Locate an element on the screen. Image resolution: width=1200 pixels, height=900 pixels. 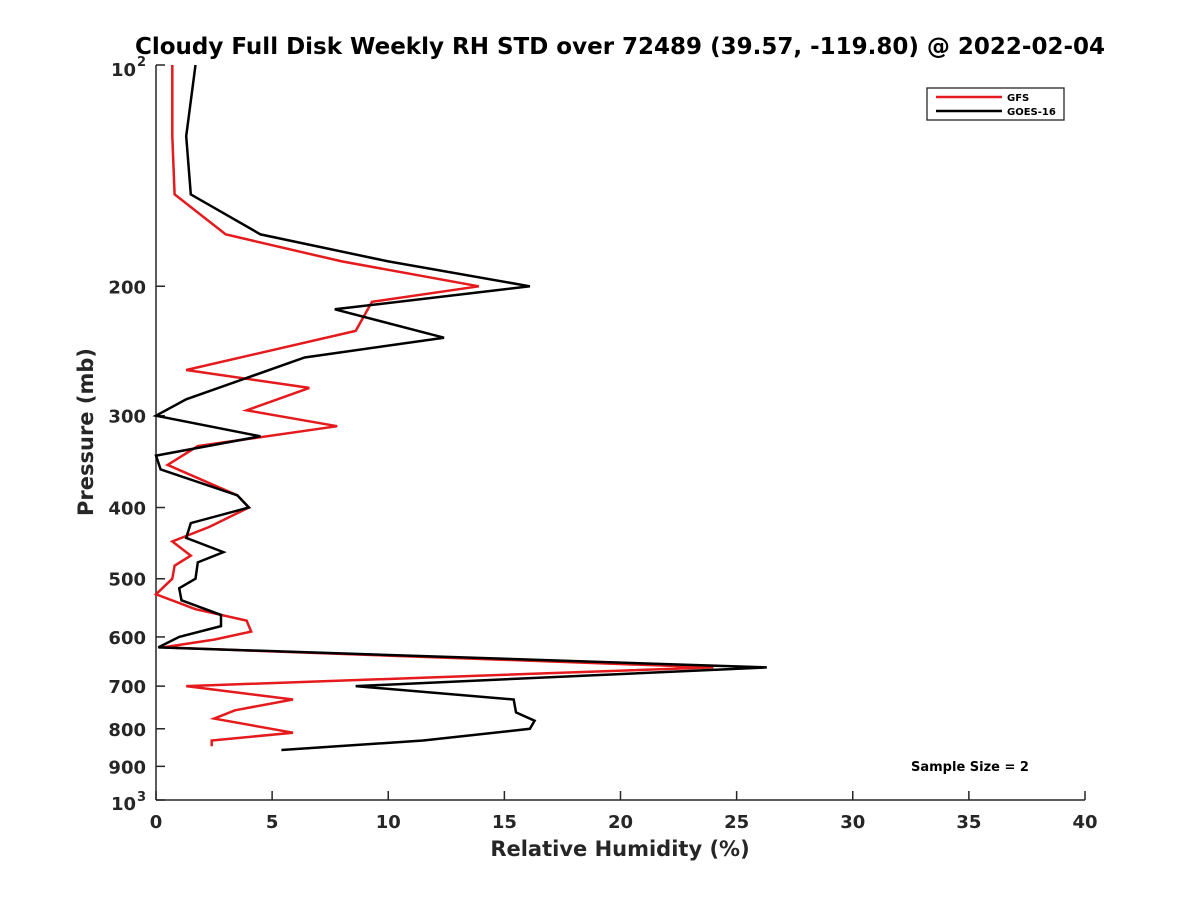
y-tick-label: 400 is located at coordinates (127, 509).